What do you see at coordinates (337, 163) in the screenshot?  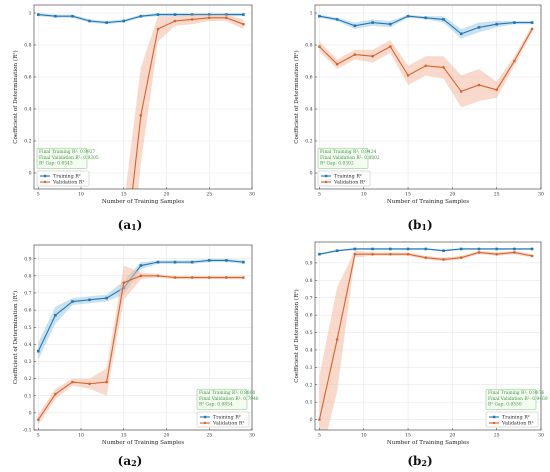 I see `stats-line: R² Gap: 0.0302` at bounding box center [337, 163].